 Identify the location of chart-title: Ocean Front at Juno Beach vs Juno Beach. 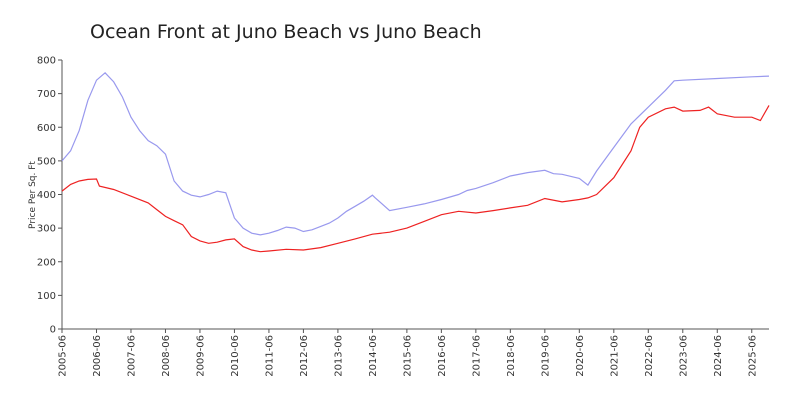
(286, 32).